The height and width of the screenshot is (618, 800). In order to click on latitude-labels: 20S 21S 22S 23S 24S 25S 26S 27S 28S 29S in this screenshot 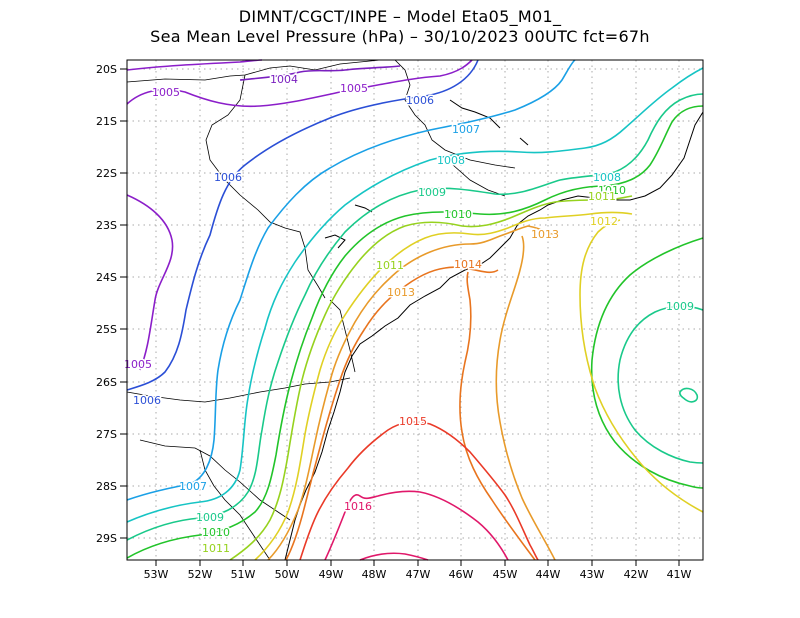, I will do `click(106, 304)`.